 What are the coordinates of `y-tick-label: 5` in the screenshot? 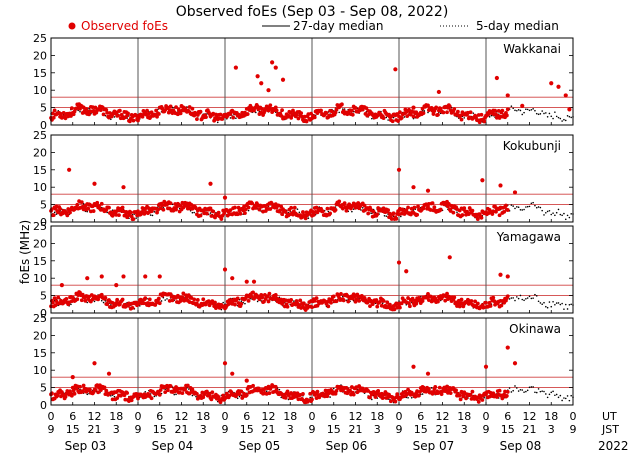 It's located at (43, 108).